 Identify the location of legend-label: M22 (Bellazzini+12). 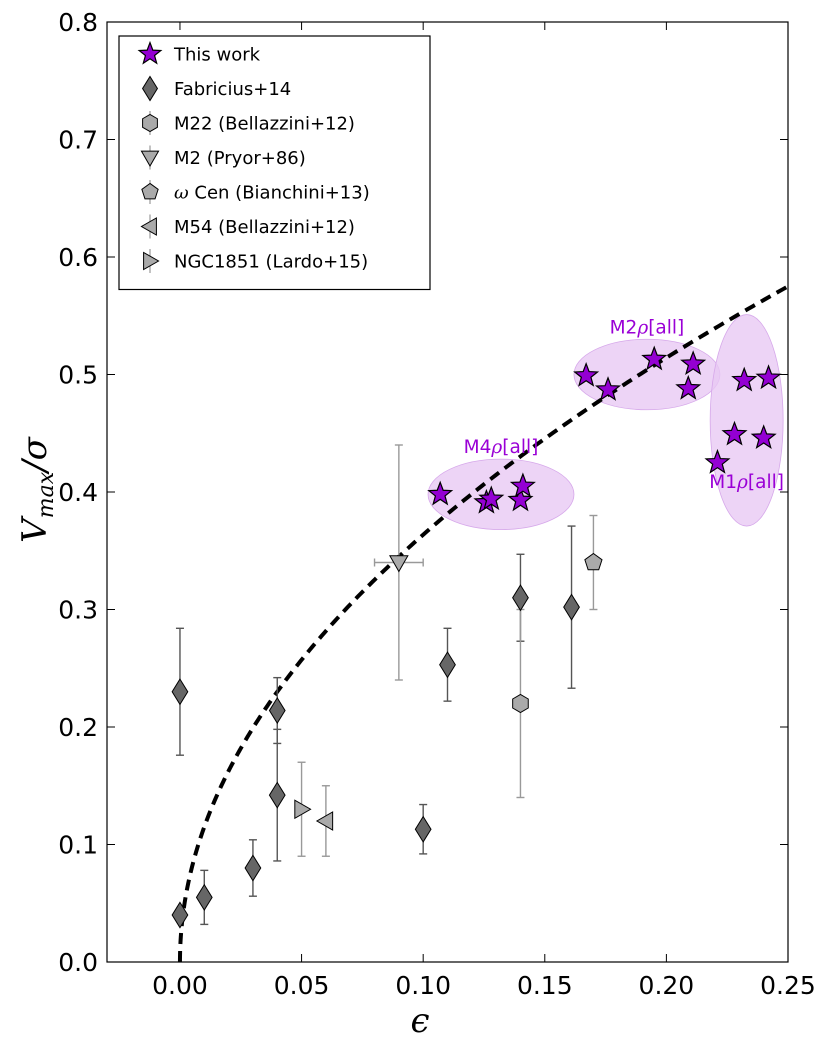
(264, 124).